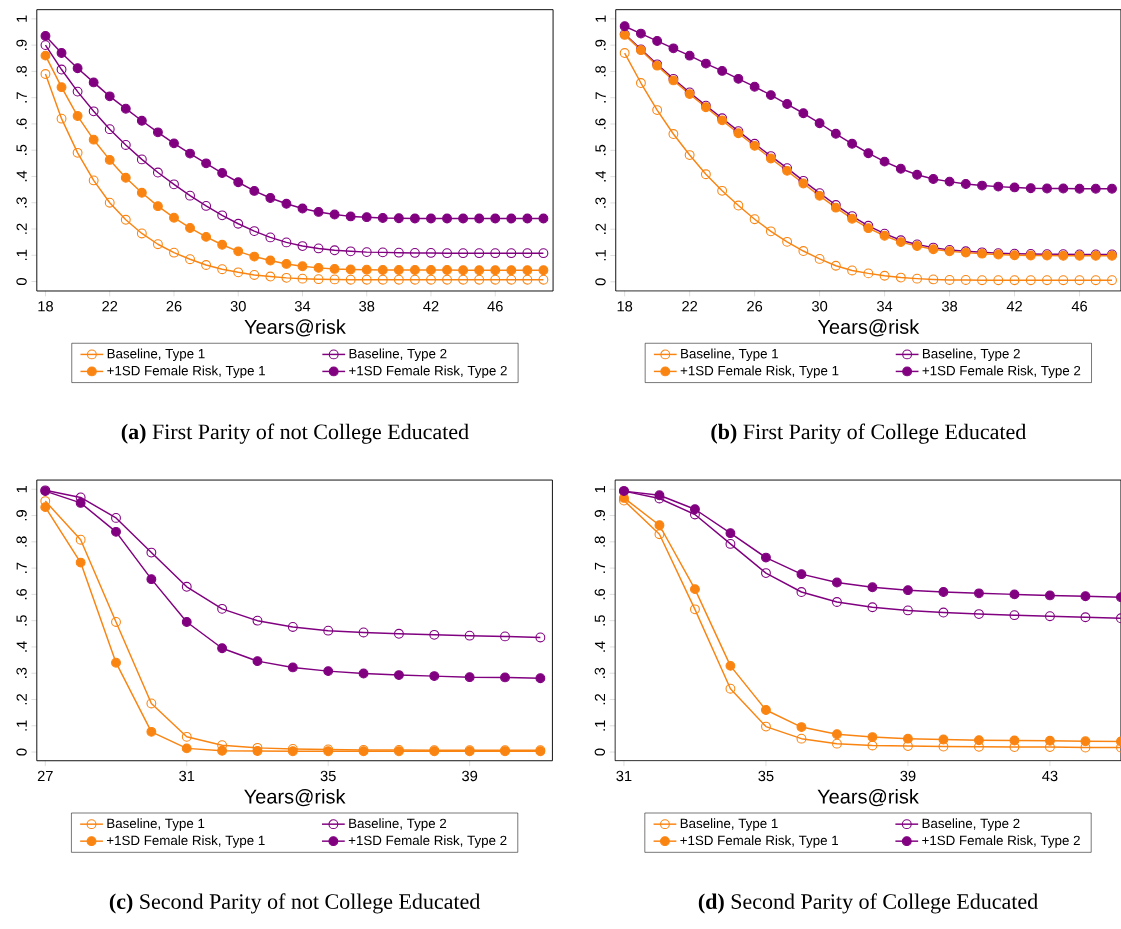 The width and height of the screenshot is (1121, 929). What do you see at coordinates (295, 903) in the screenshot?
I see `text: (c) Second Parity of not College Educated` at bounding box center [295, 903].